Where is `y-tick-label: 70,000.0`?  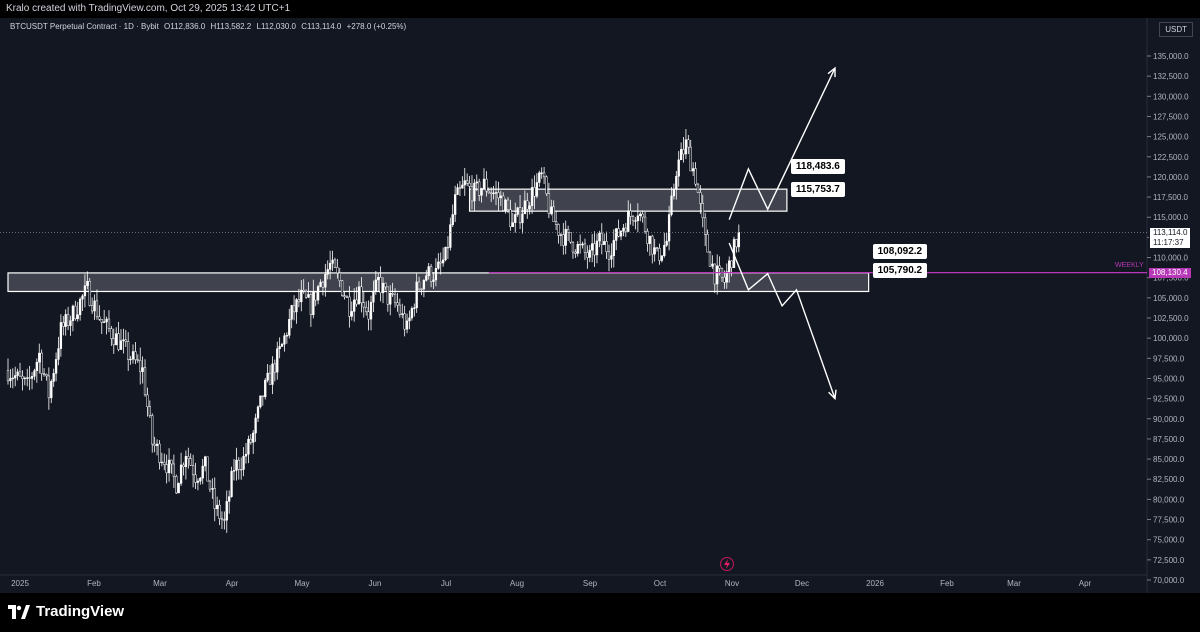 y-tick-label: 70,000.0 is located at coordinates (1169, 580).